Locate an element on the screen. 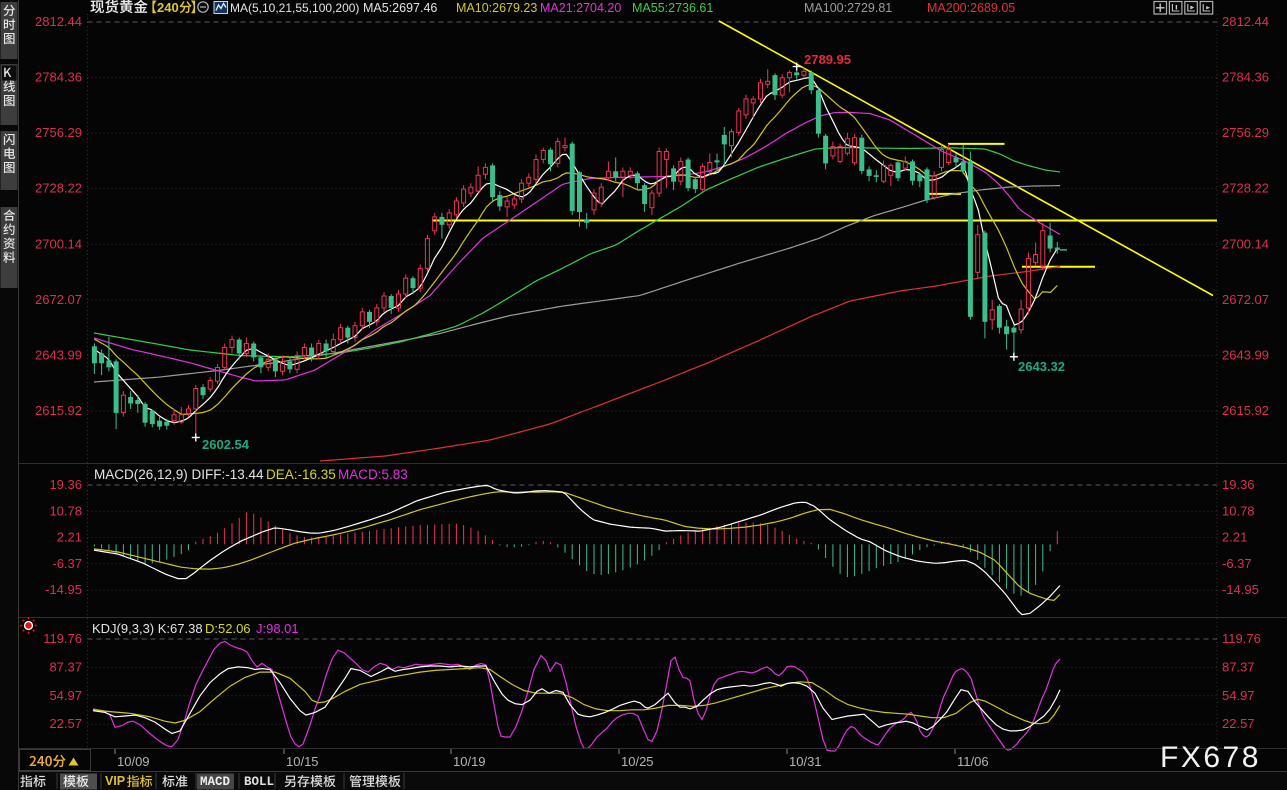 The width and height of the screenshot is (1287, 790). svg-text: FX678 is located at coordinates (1210, 757).